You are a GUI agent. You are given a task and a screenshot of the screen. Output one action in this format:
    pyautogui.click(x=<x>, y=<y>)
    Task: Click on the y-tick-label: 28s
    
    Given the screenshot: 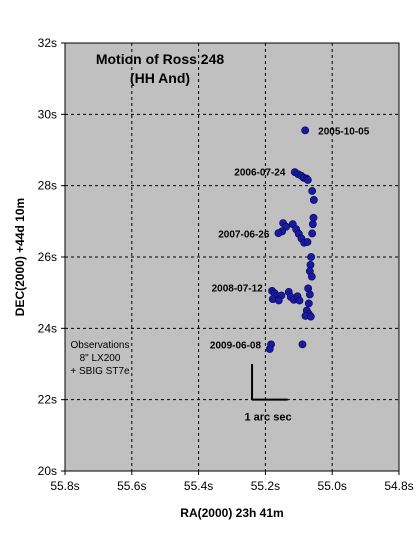 What is the action you would take?
    pyautogui.click(x=47, y=186)
    